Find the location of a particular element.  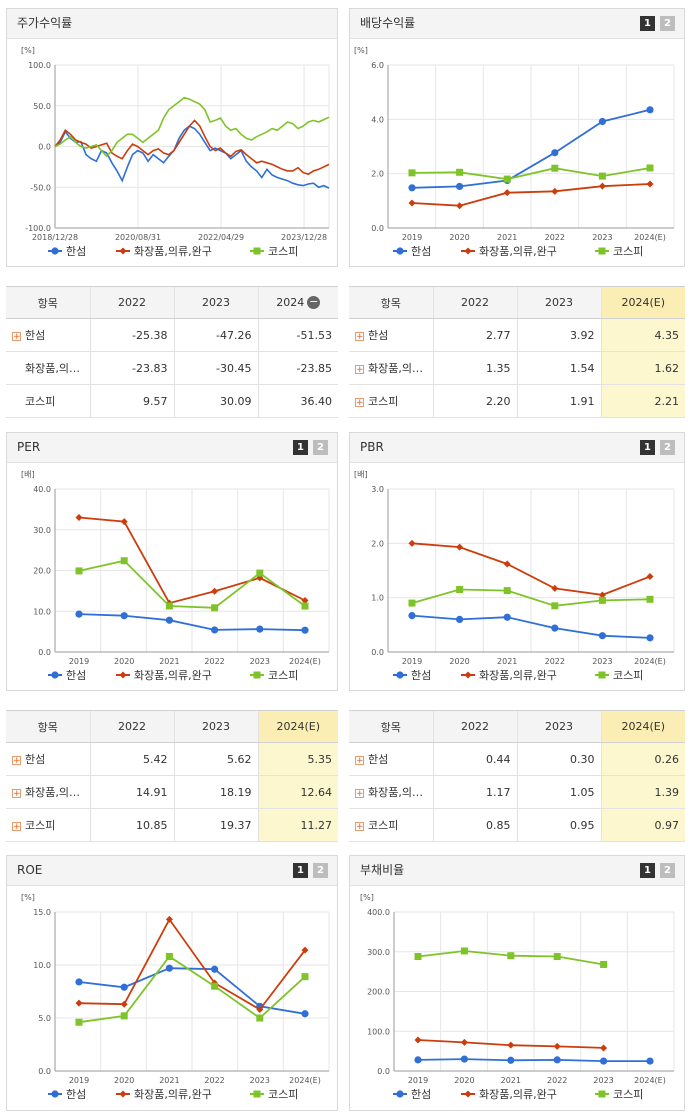

table-row: + 코스피 0.85 0.95 0.97 is located at coordinates (517, 825).